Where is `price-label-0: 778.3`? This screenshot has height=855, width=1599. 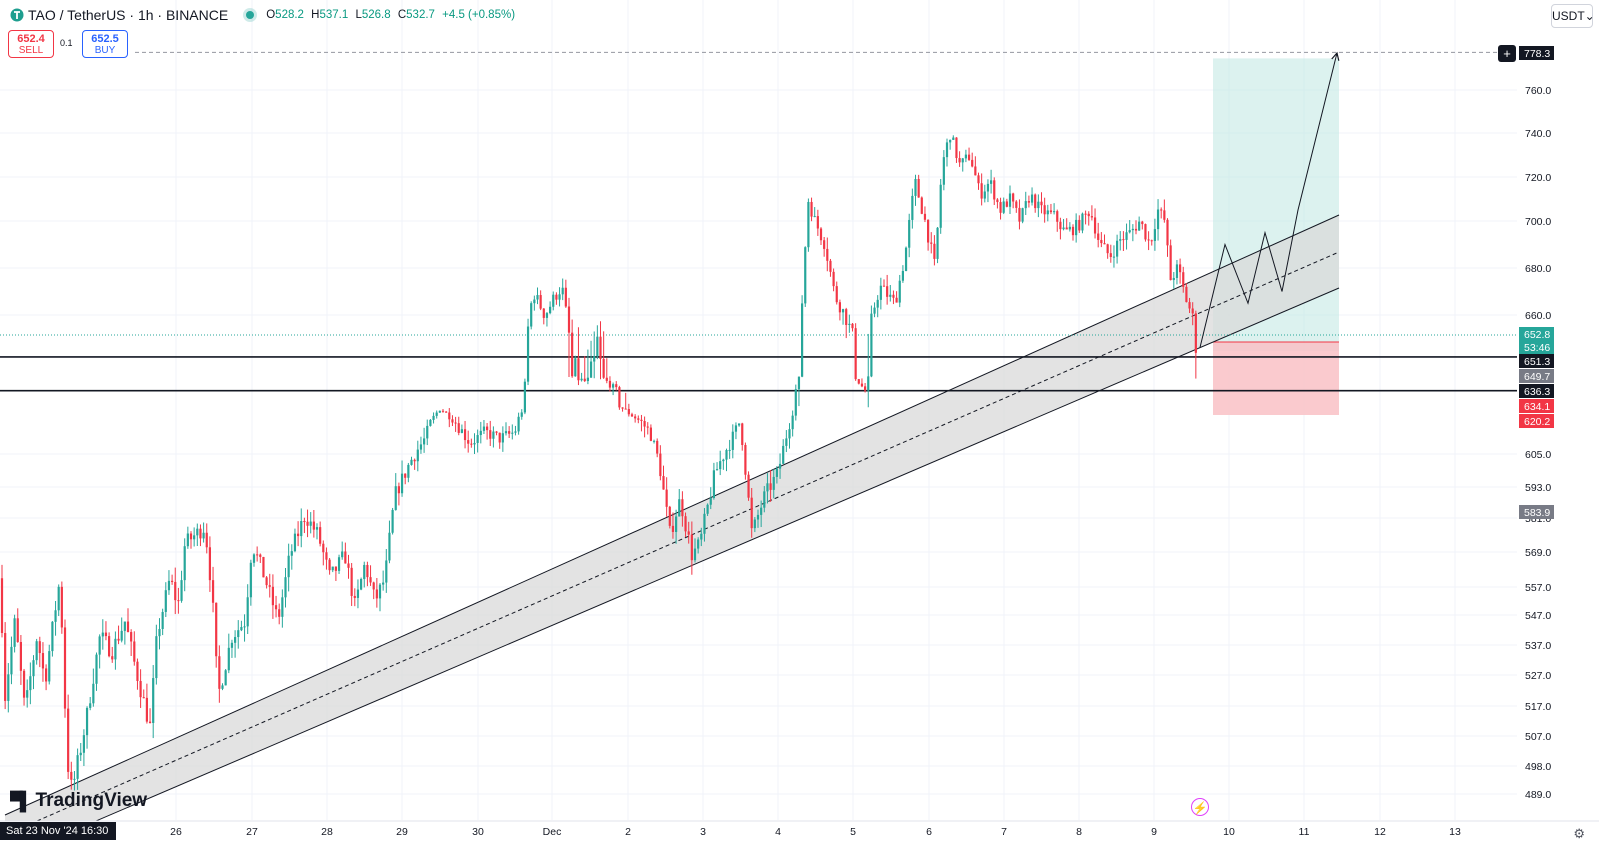 price-label-0: 778.3 is located at coordinates (1537, 54).